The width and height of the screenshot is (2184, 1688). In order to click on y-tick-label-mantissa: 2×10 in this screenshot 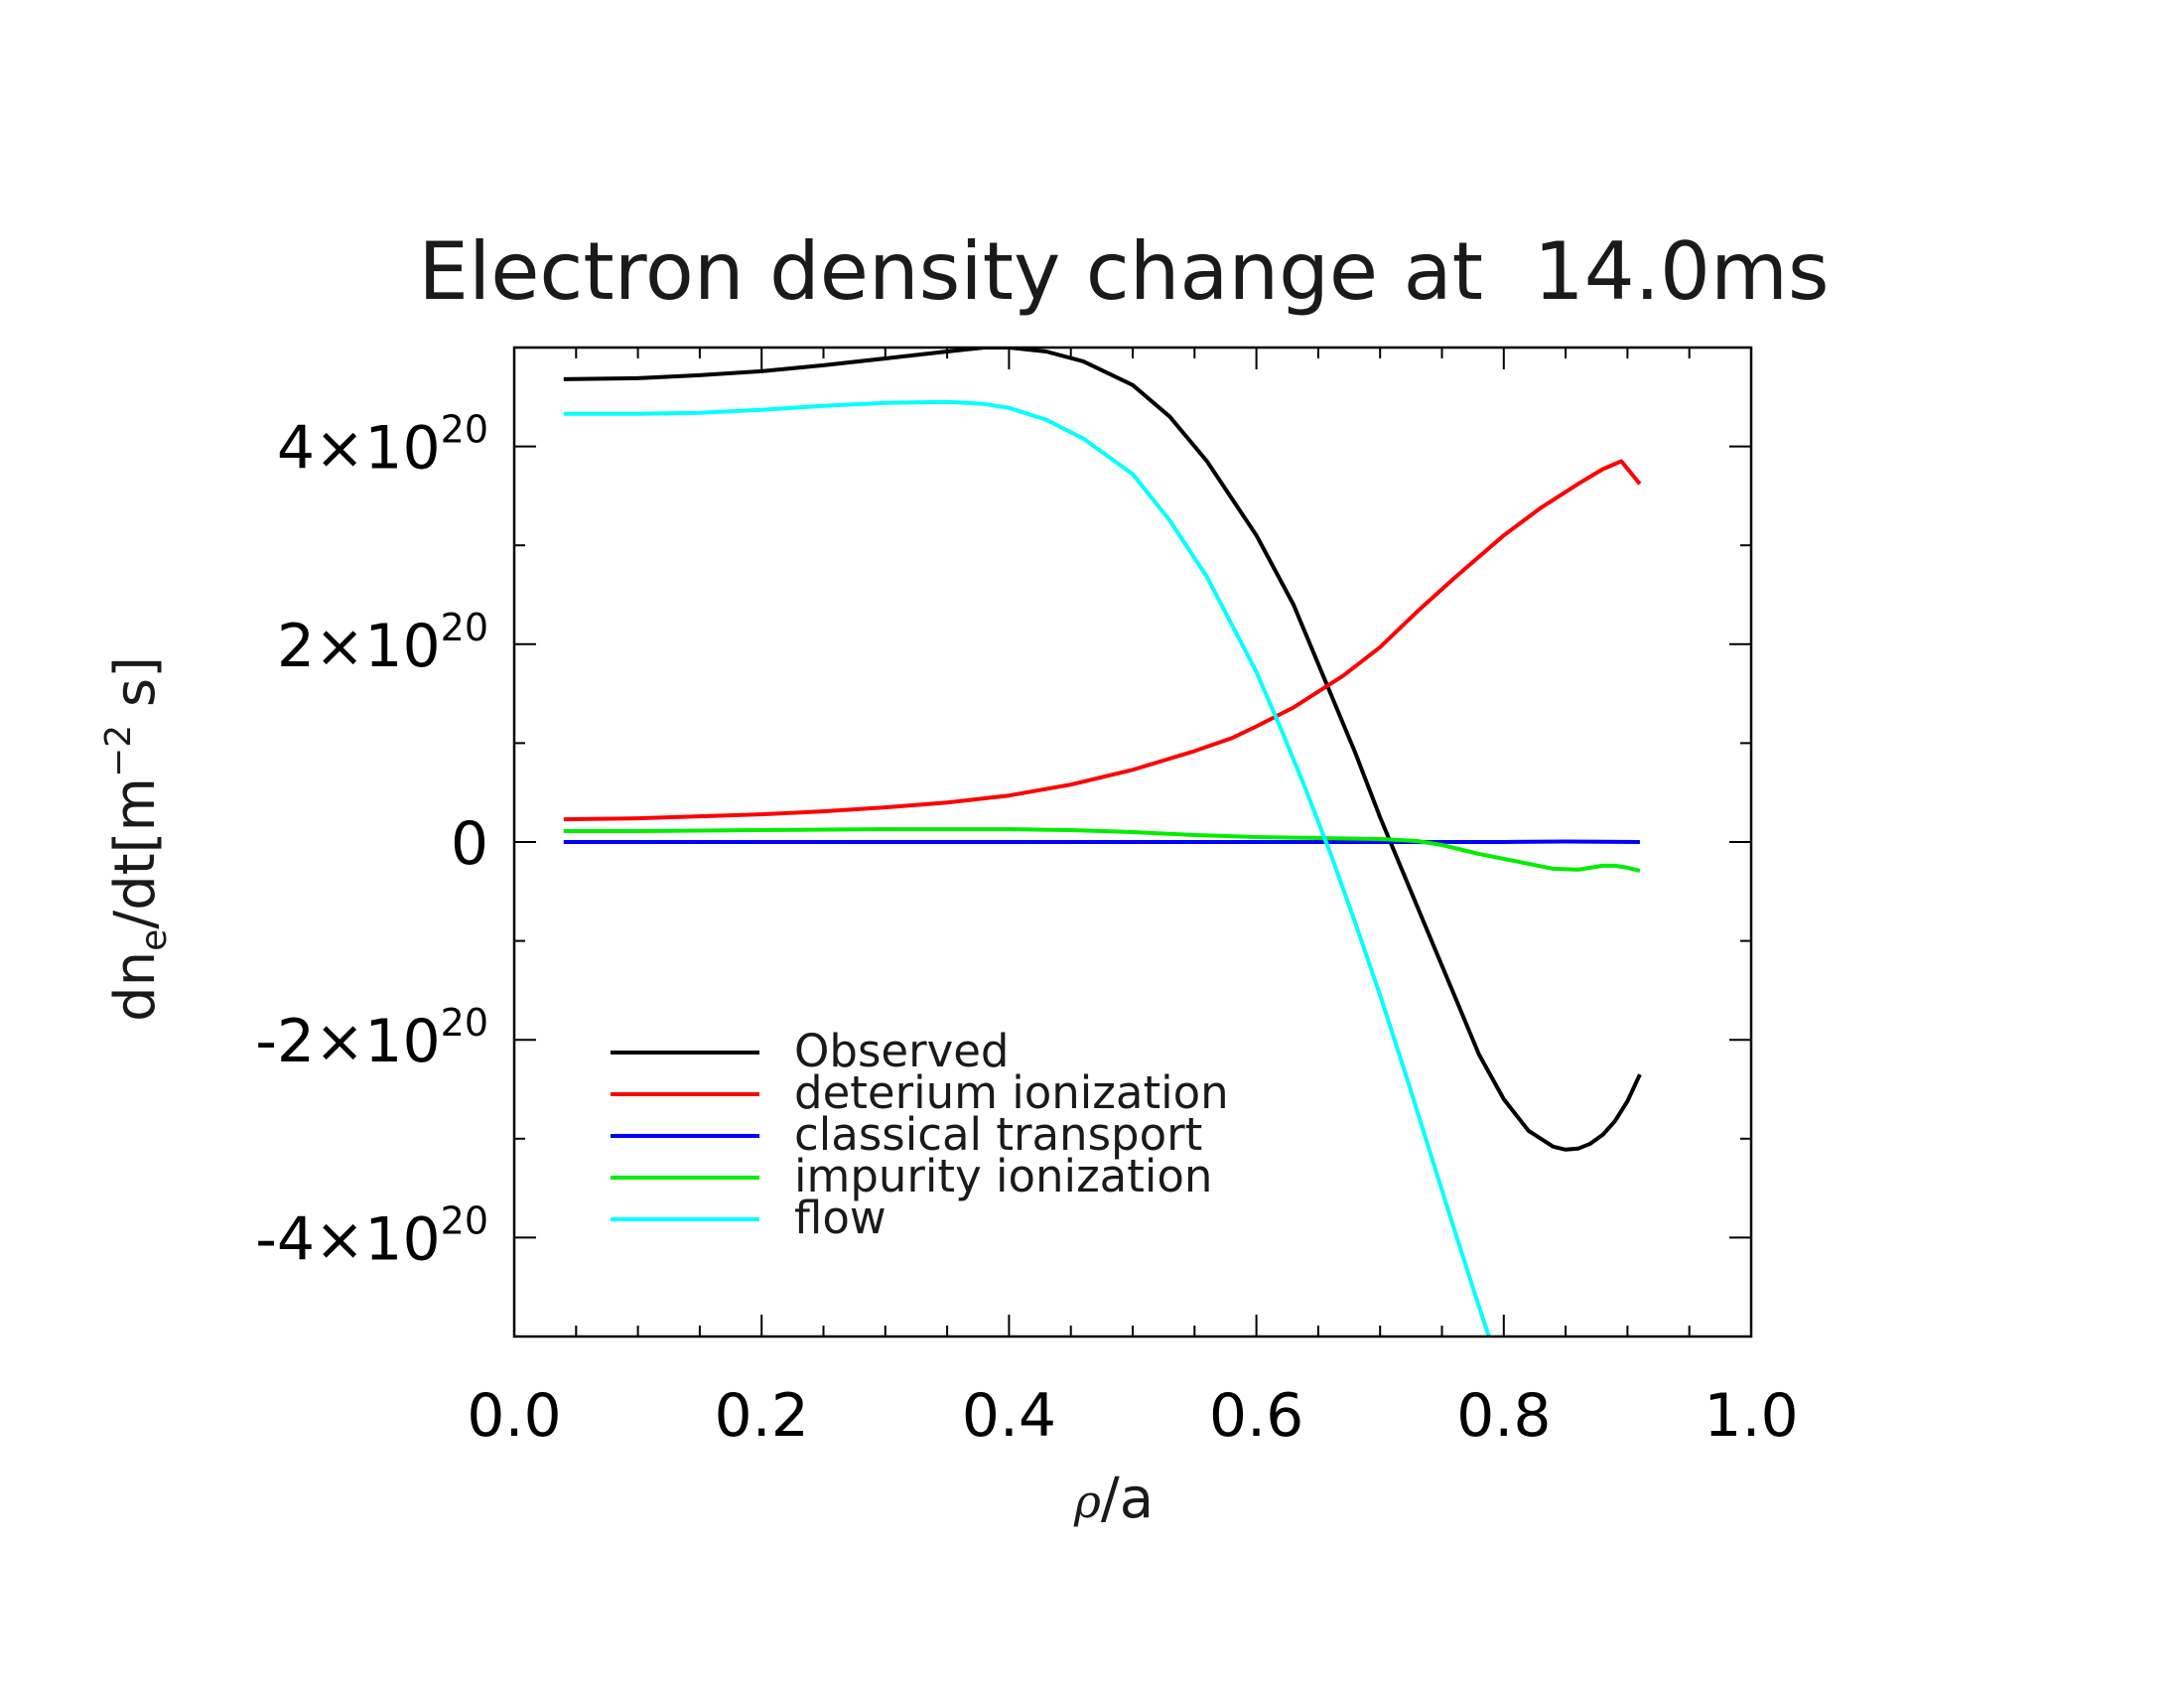, I will do `click(359, 646)`.